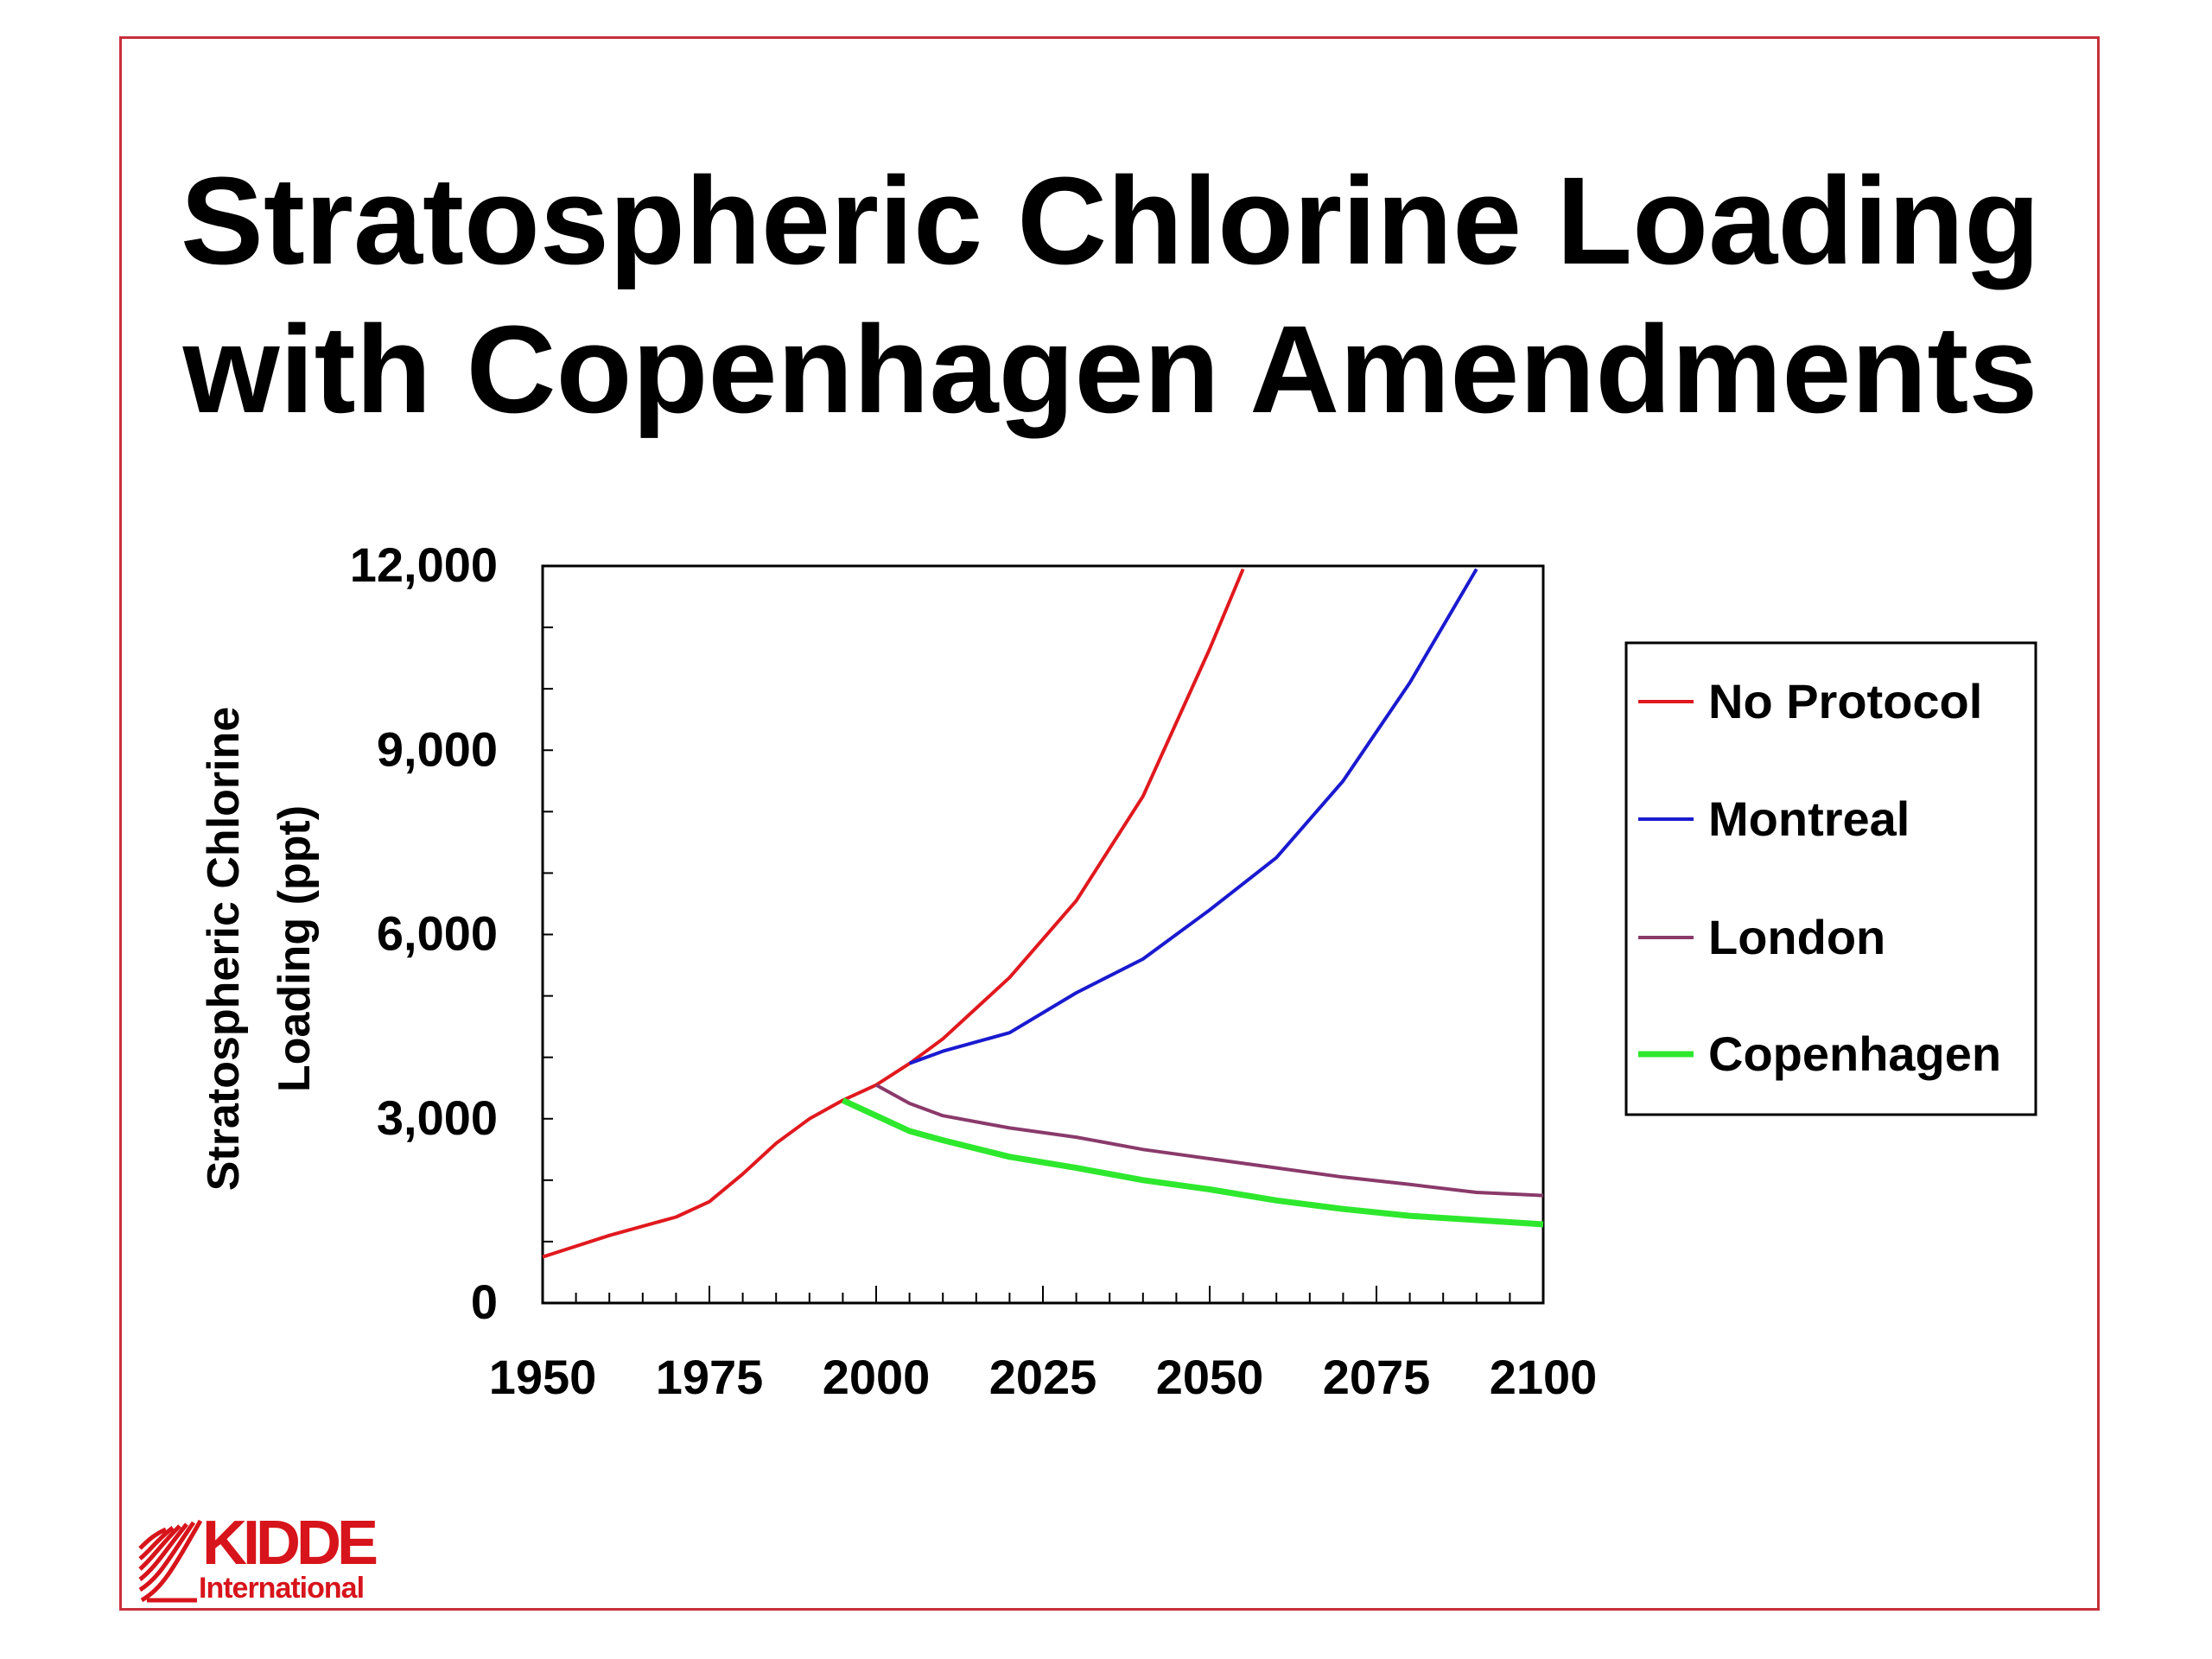 The width and height of the screenshot is (2212, 1659). Describe the element at coordinates (437, 748) in the screenshot. I see `y-tick-label: 9,000` at that location.